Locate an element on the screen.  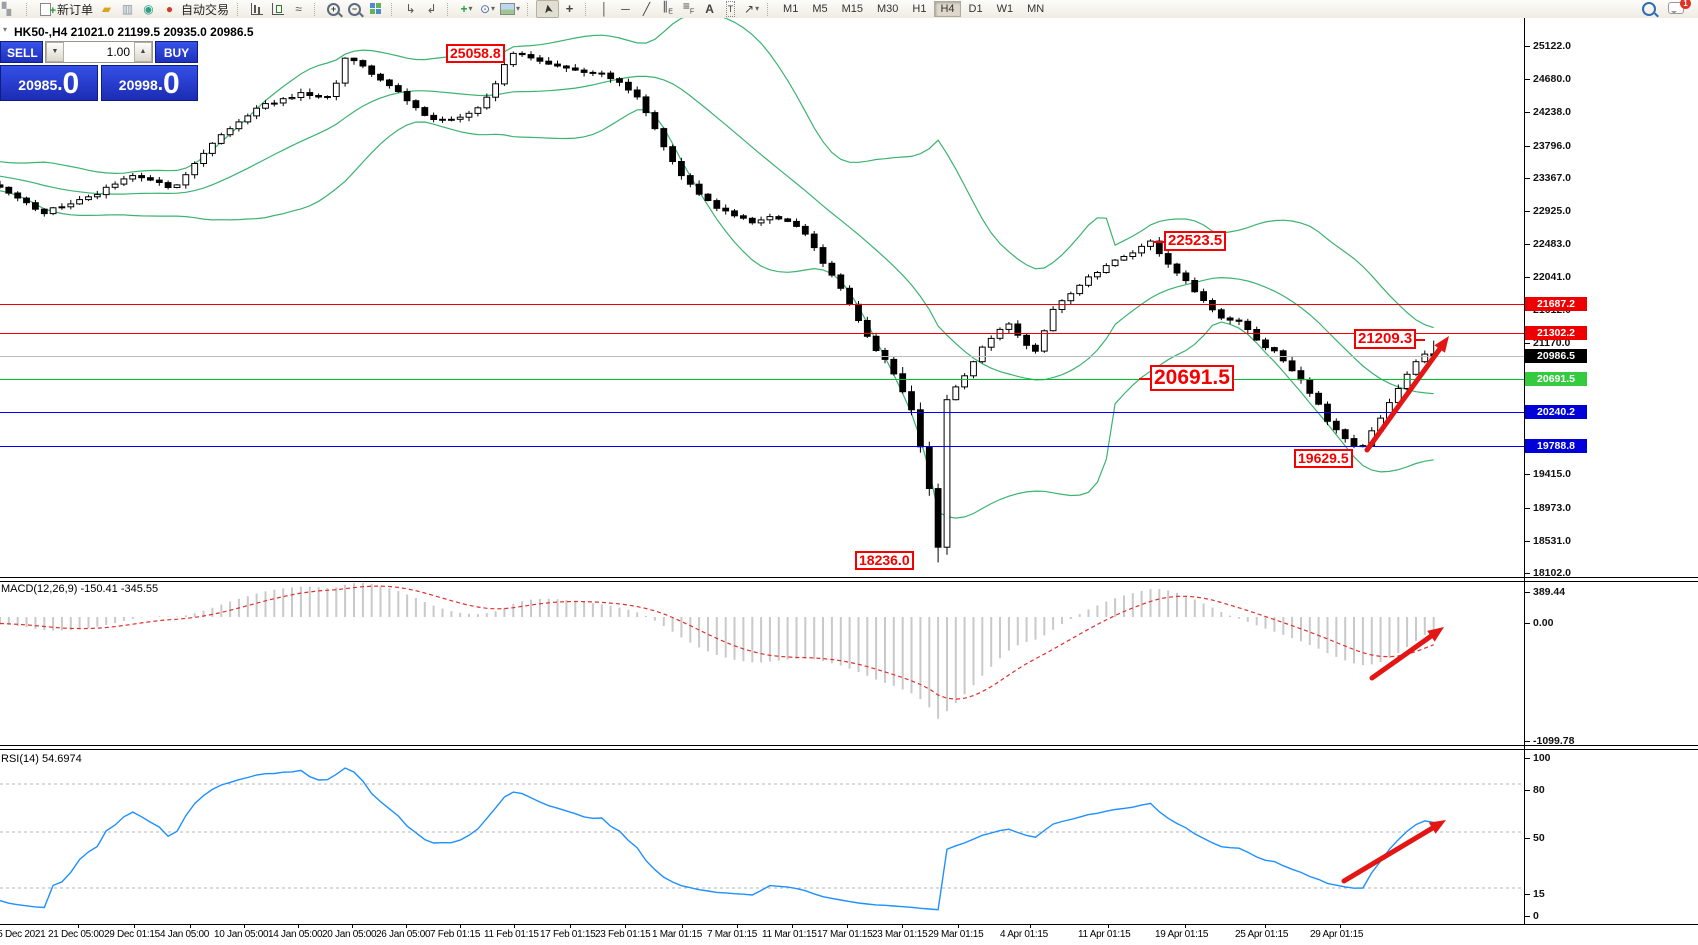
fibonacci-button: ≡F is located at coordinates (688, 8).